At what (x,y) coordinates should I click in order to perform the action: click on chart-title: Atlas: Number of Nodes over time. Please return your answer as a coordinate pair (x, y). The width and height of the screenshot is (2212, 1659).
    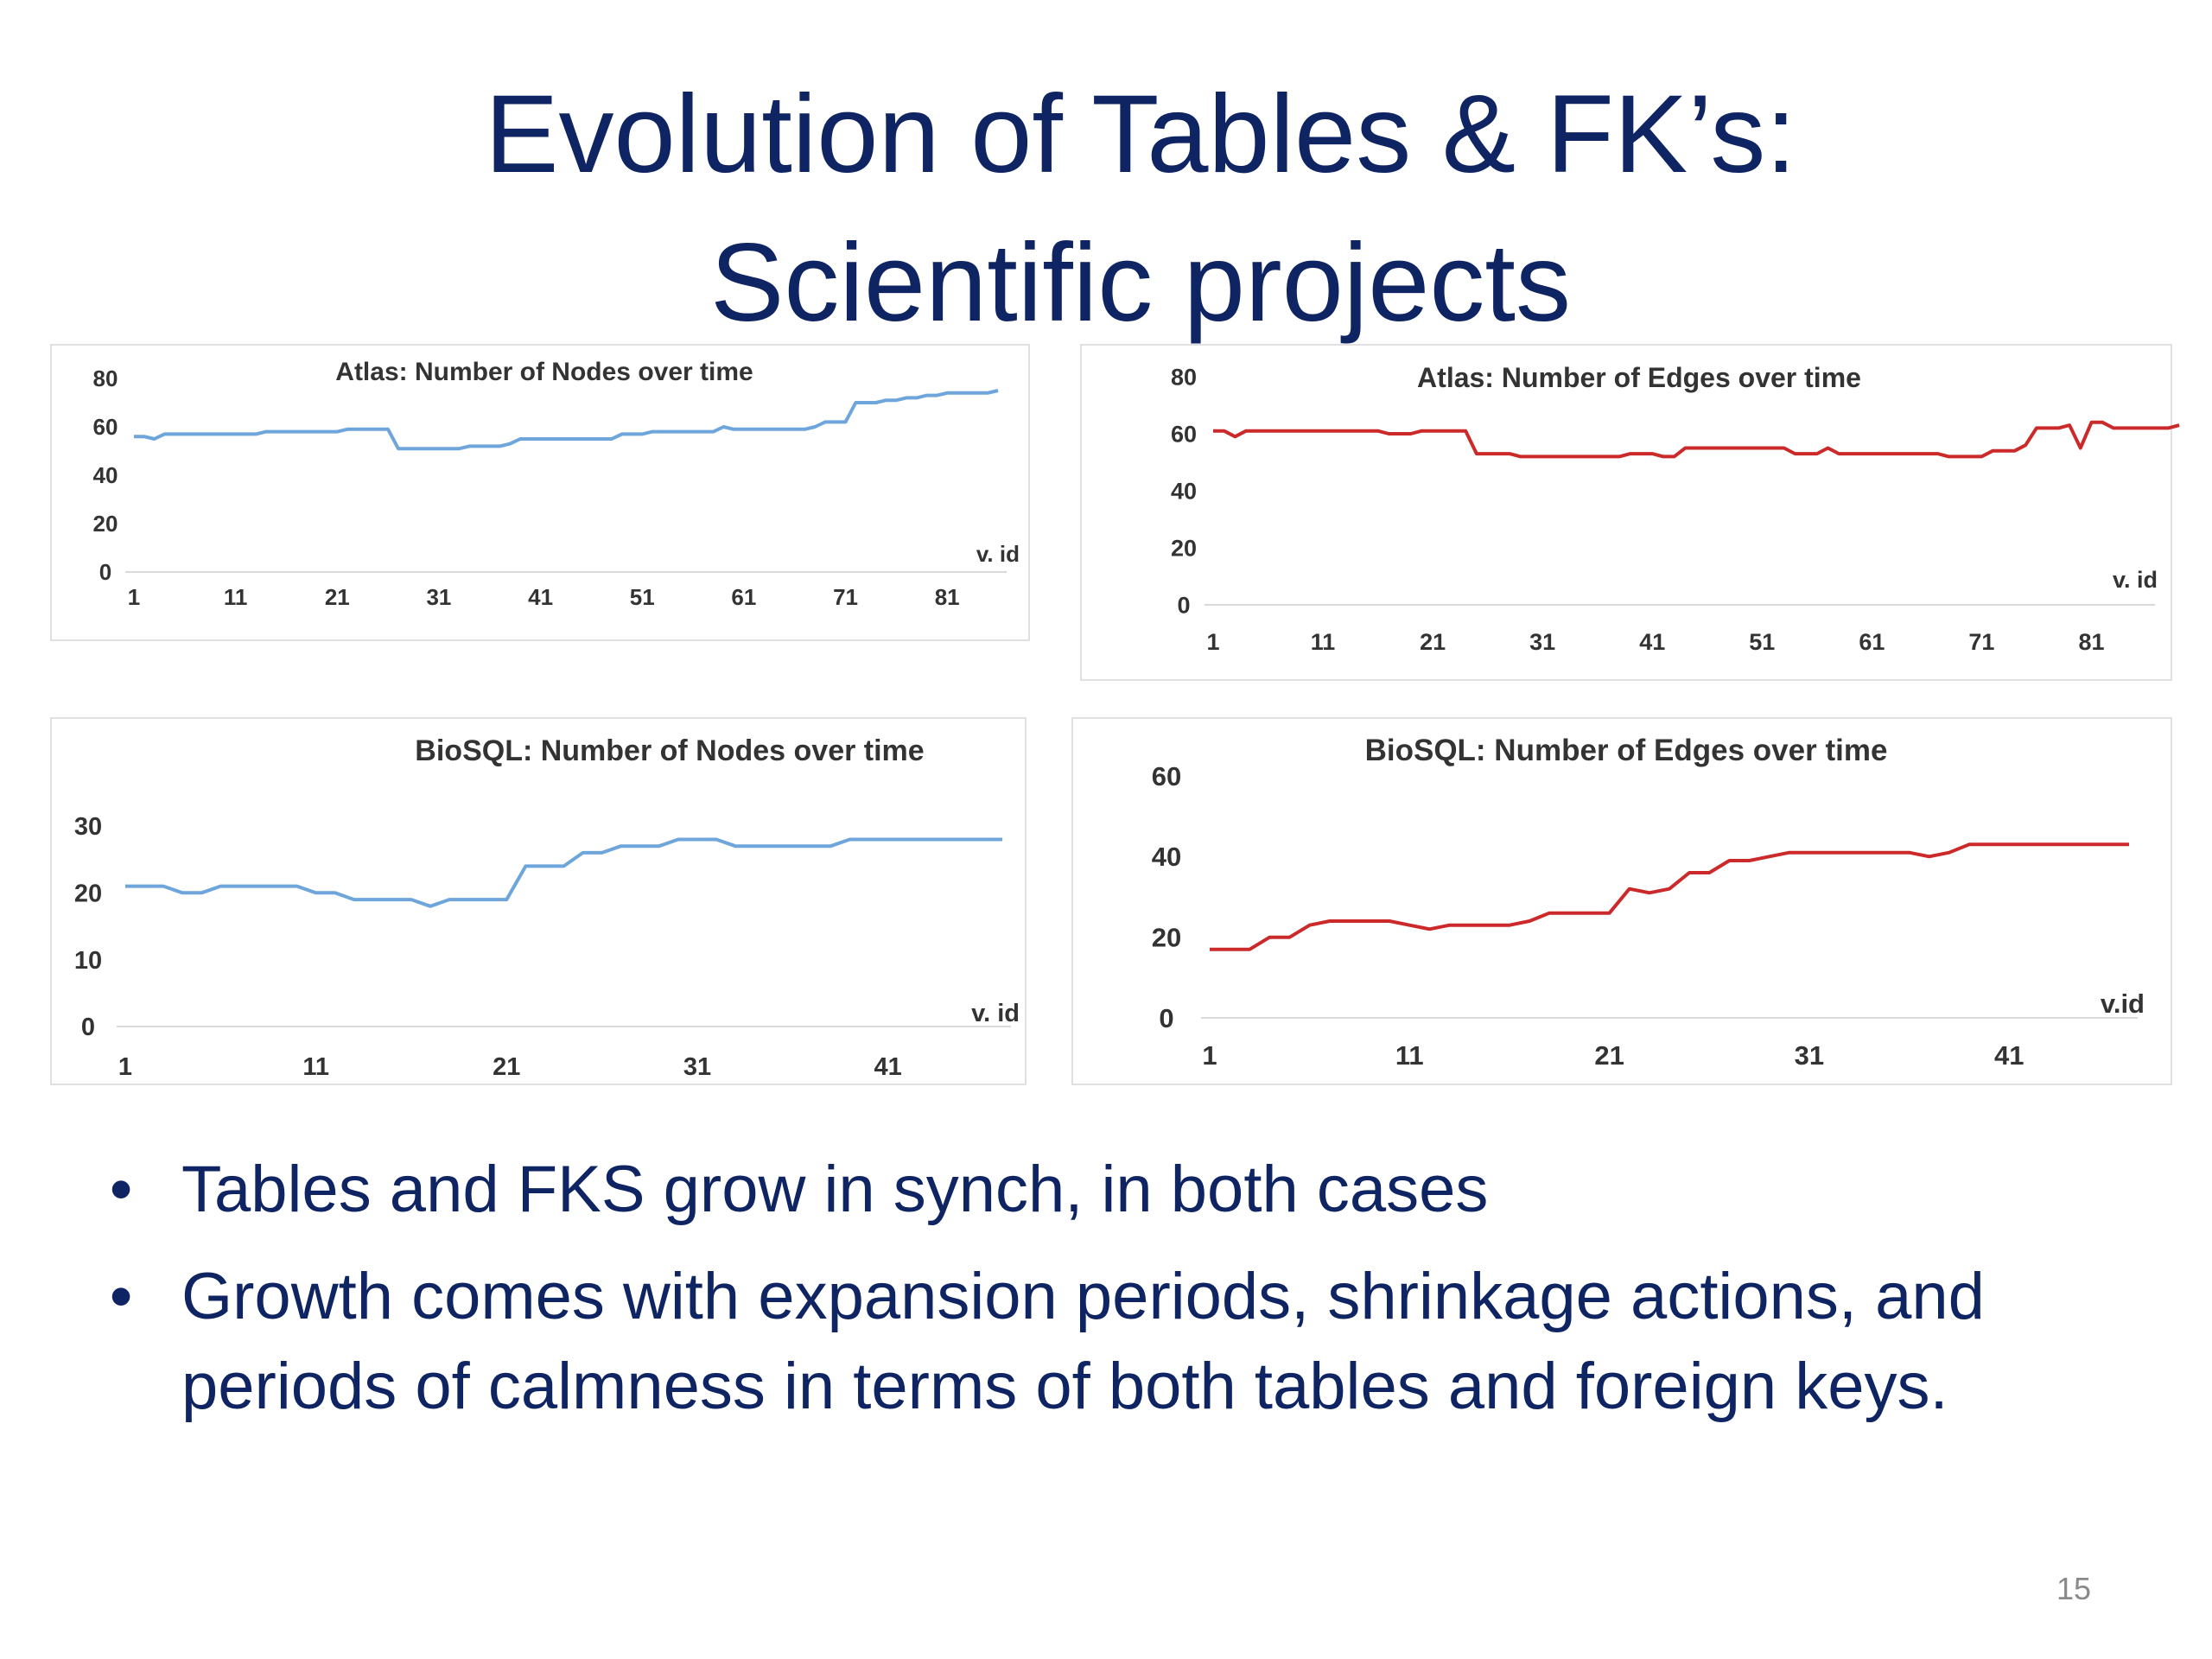
    Looking at the image, I should click on (544, 372).